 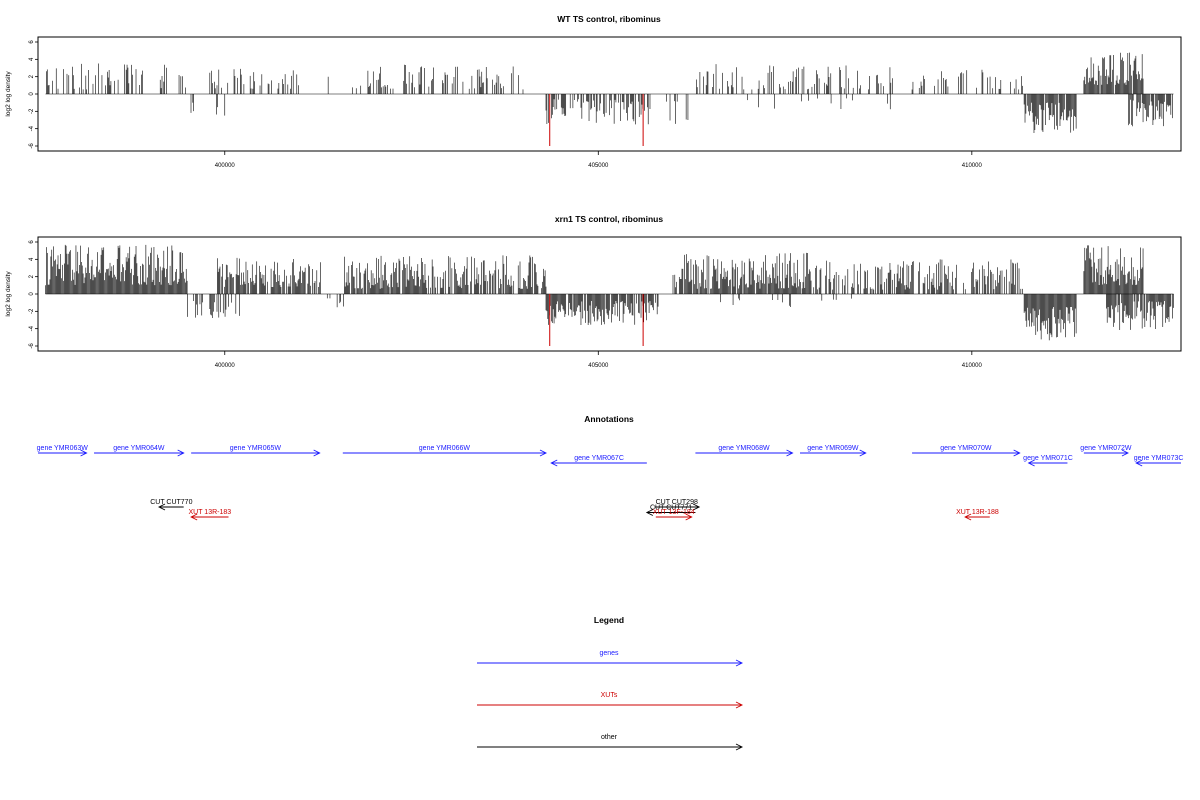 What do you see at coordinates (610, 700) in the screenshot?
I see `legend-entries: genes XUTs other` at bounding box center [610, 700].